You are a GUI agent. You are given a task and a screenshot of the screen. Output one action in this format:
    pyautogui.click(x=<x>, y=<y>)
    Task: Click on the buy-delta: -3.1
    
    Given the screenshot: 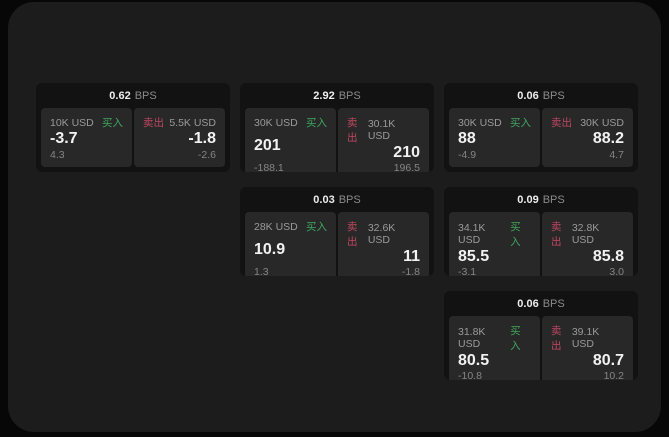 What is the action you would take?
    pyautogui.click(x=467, y=270)
    